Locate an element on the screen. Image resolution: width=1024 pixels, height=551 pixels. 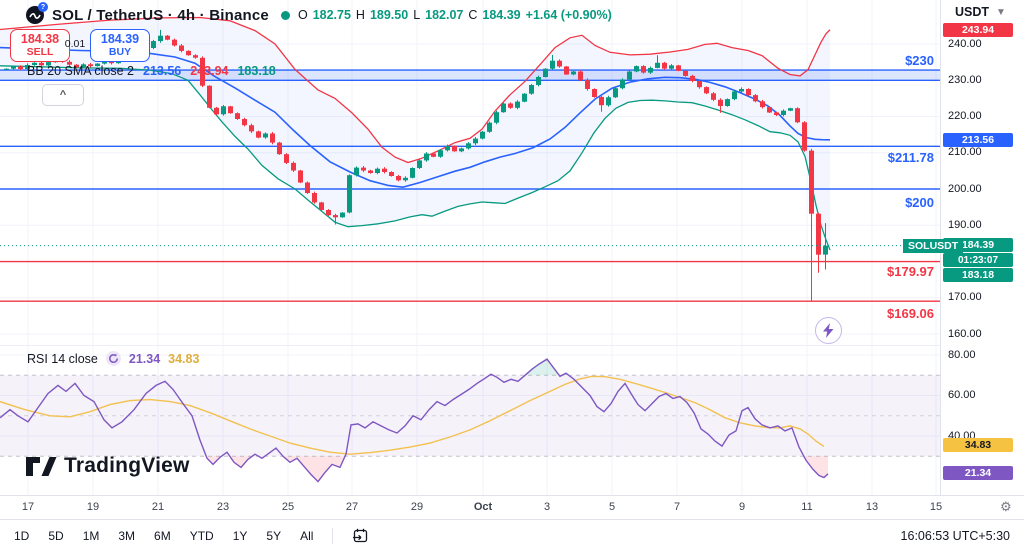
price-tick-label: 210.00 is located at coordinates (965, 152).